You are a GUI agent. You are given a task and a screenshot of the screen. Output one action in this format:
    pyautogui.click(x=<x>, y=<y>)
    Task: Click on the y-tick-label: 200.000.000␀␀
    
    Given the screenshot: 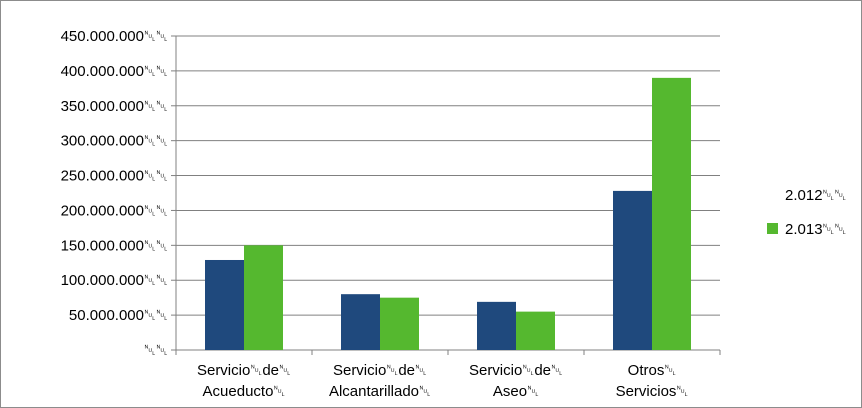 What is the action you would take?
    pyautogui.click(x=114, y=210)
    